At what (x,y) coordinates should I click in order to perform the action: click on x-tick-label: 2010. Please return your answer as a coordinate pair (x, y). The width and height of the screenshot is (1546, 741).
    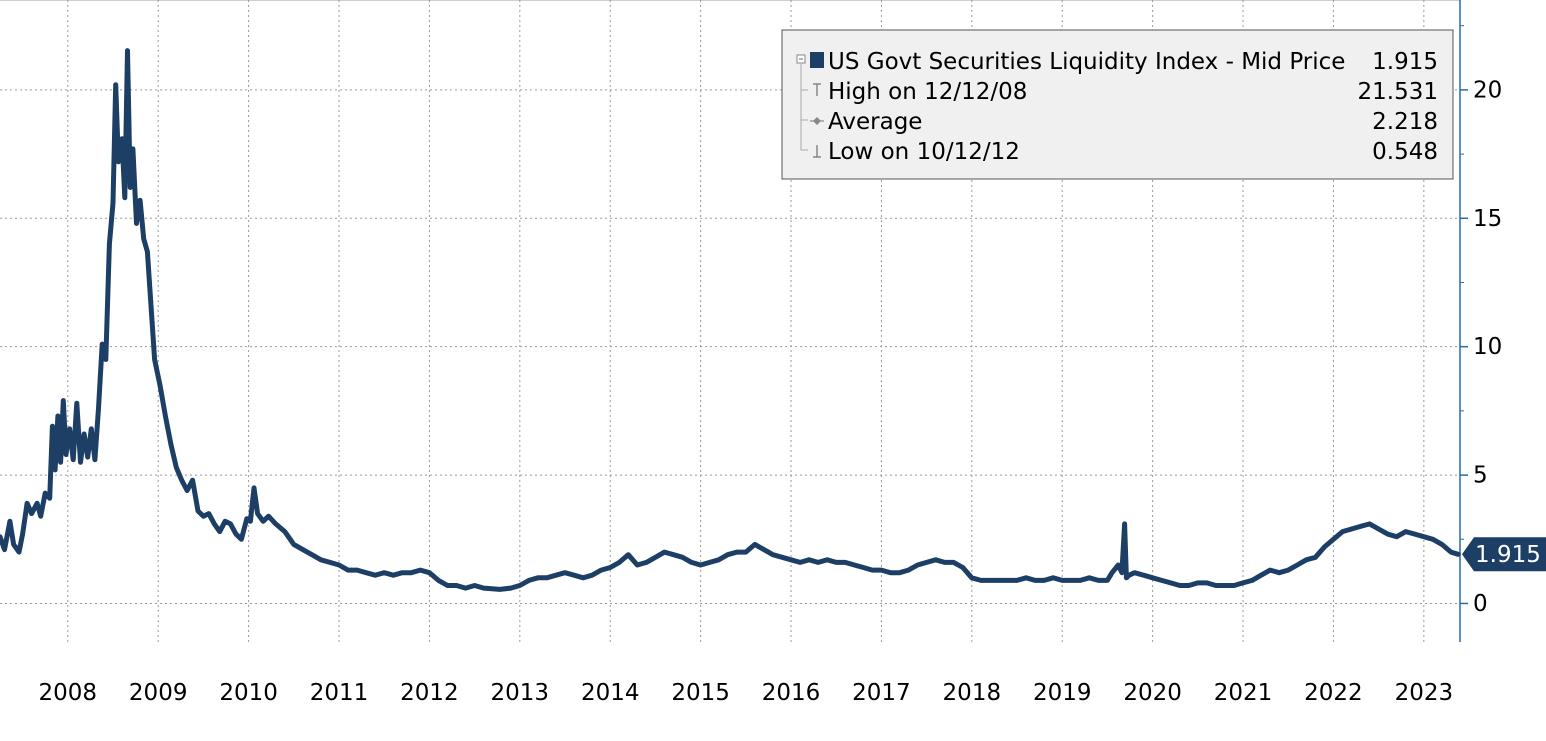
    Looking at the image, I should click on (248, 693).